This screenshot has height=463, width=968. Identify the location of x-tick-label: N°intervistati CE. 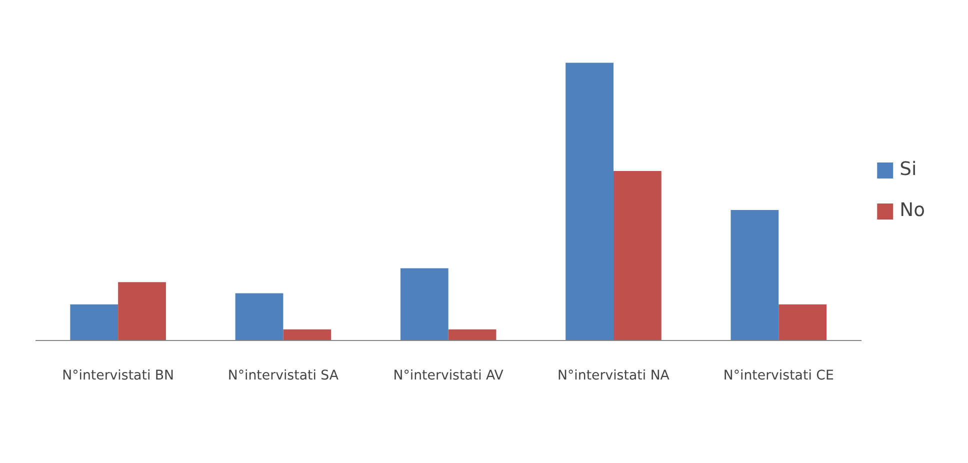
(778, 376).